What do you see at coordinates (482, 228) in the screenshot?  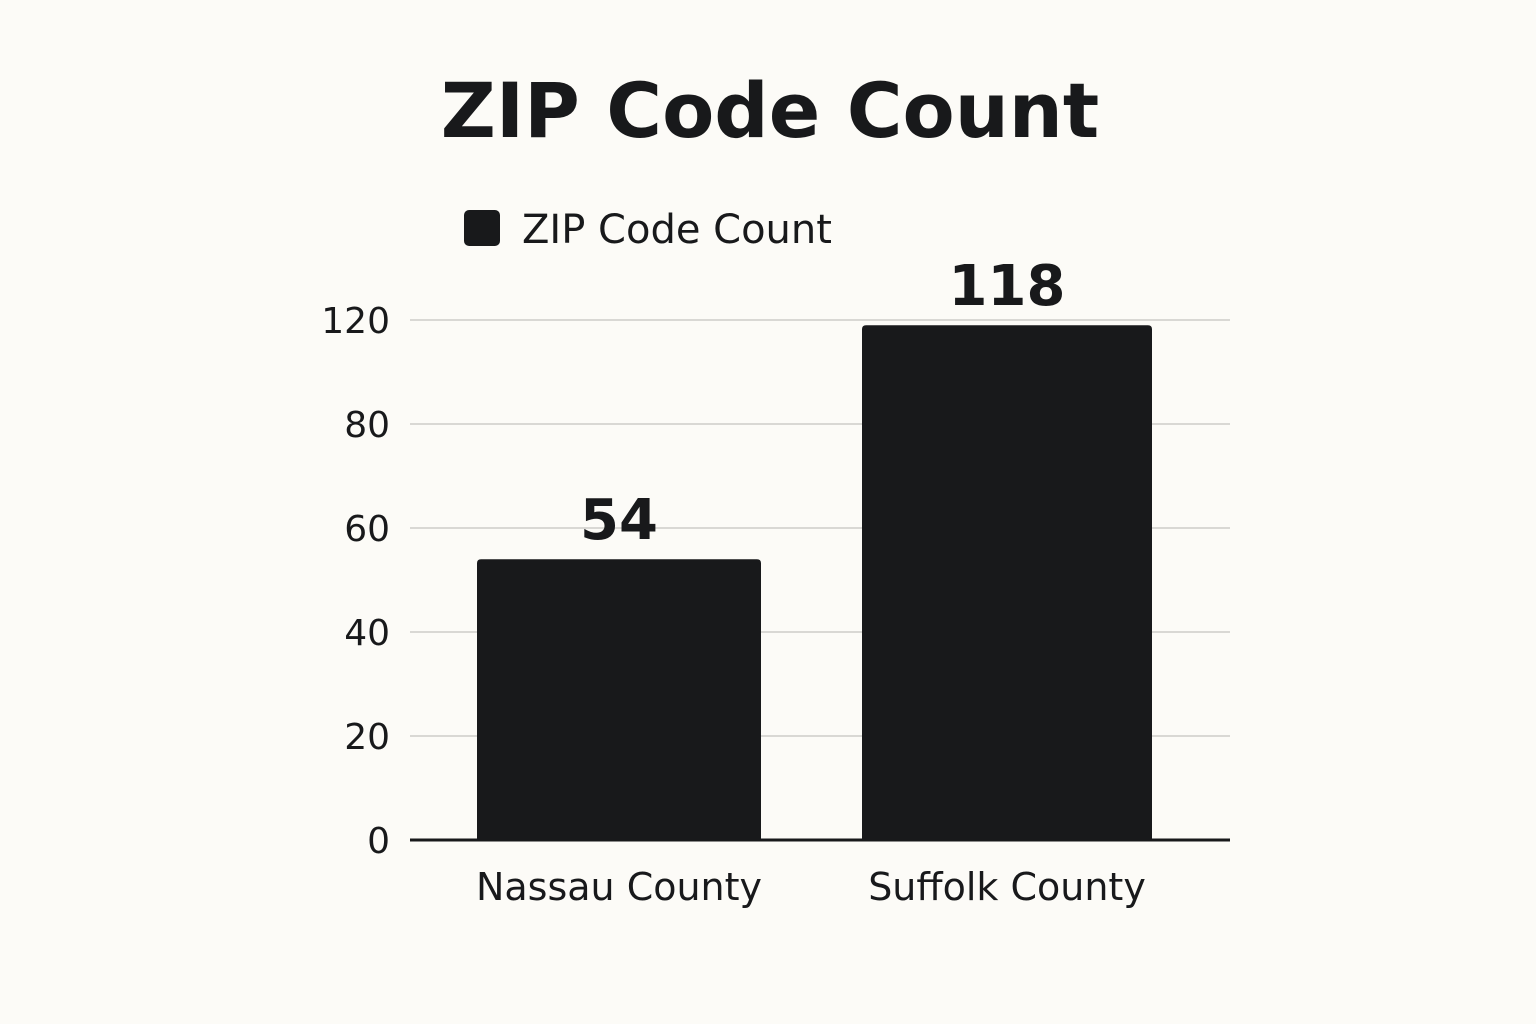 I see `legend-swatch` at bounding box center [482, 228].